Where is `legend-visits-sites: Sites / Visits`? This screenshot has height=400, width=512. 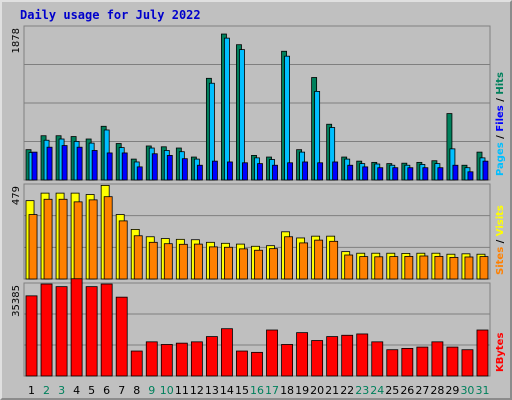 legend-visits-sites: Sites / Visits is located at coordinates (500, 240).